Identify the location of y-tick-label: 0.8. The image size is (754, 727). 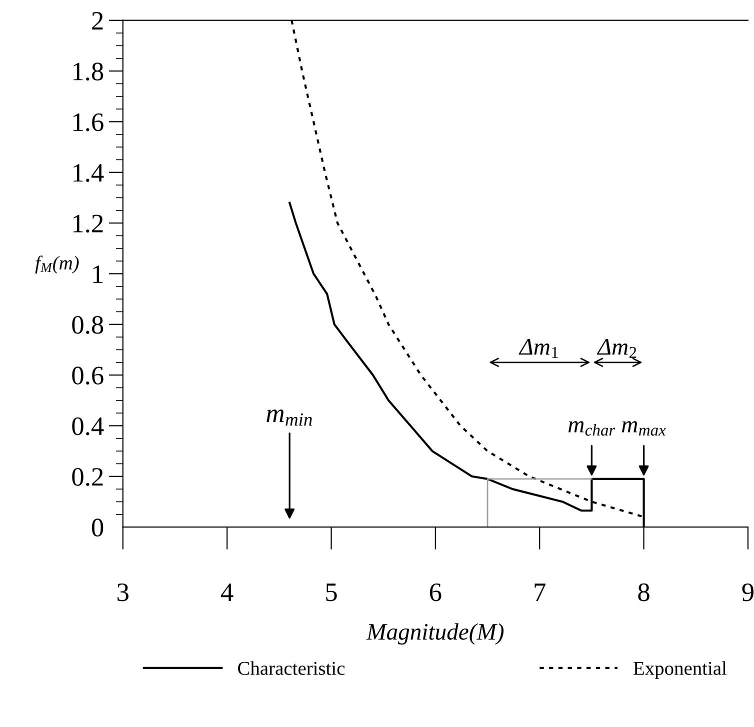
(88, 325).